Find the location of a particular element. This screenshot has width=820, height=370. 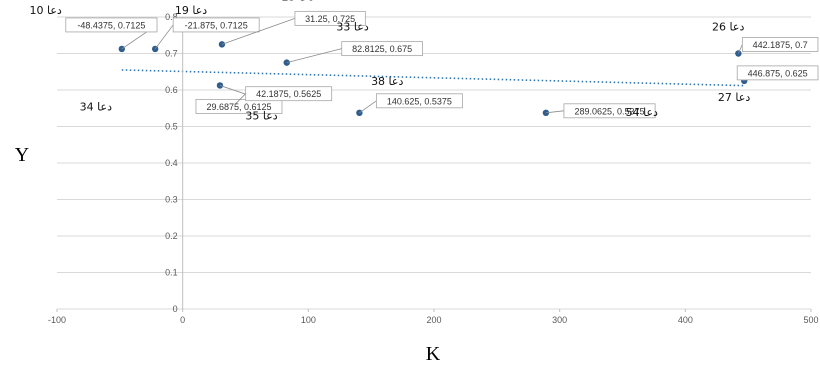

data-label: 140.625, 0.5375 is located at coordinates (419, 101).